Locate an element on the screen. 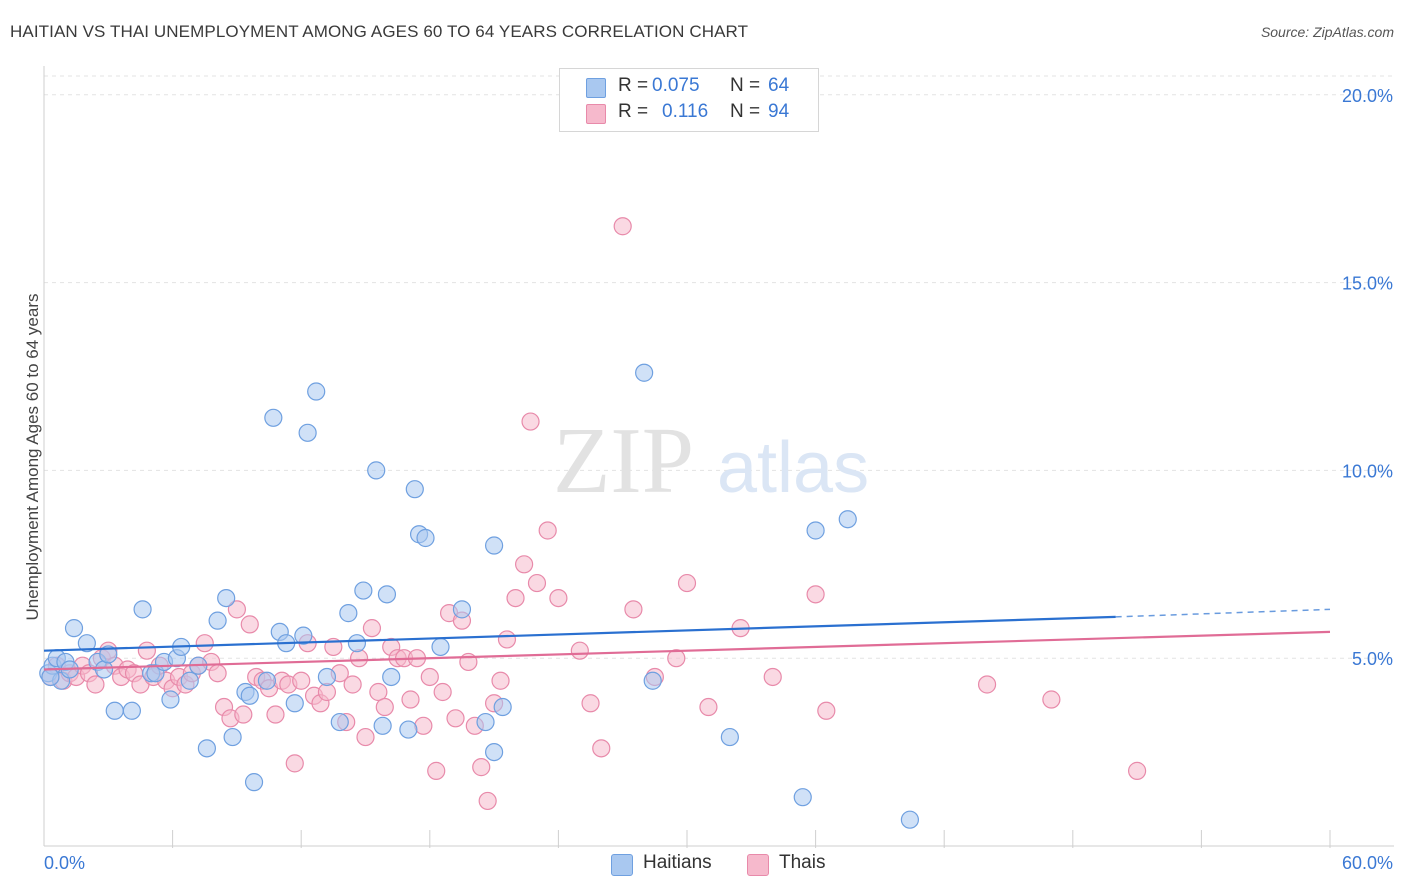  watermark-zip: ZIP is located at coordinates (623, 461).